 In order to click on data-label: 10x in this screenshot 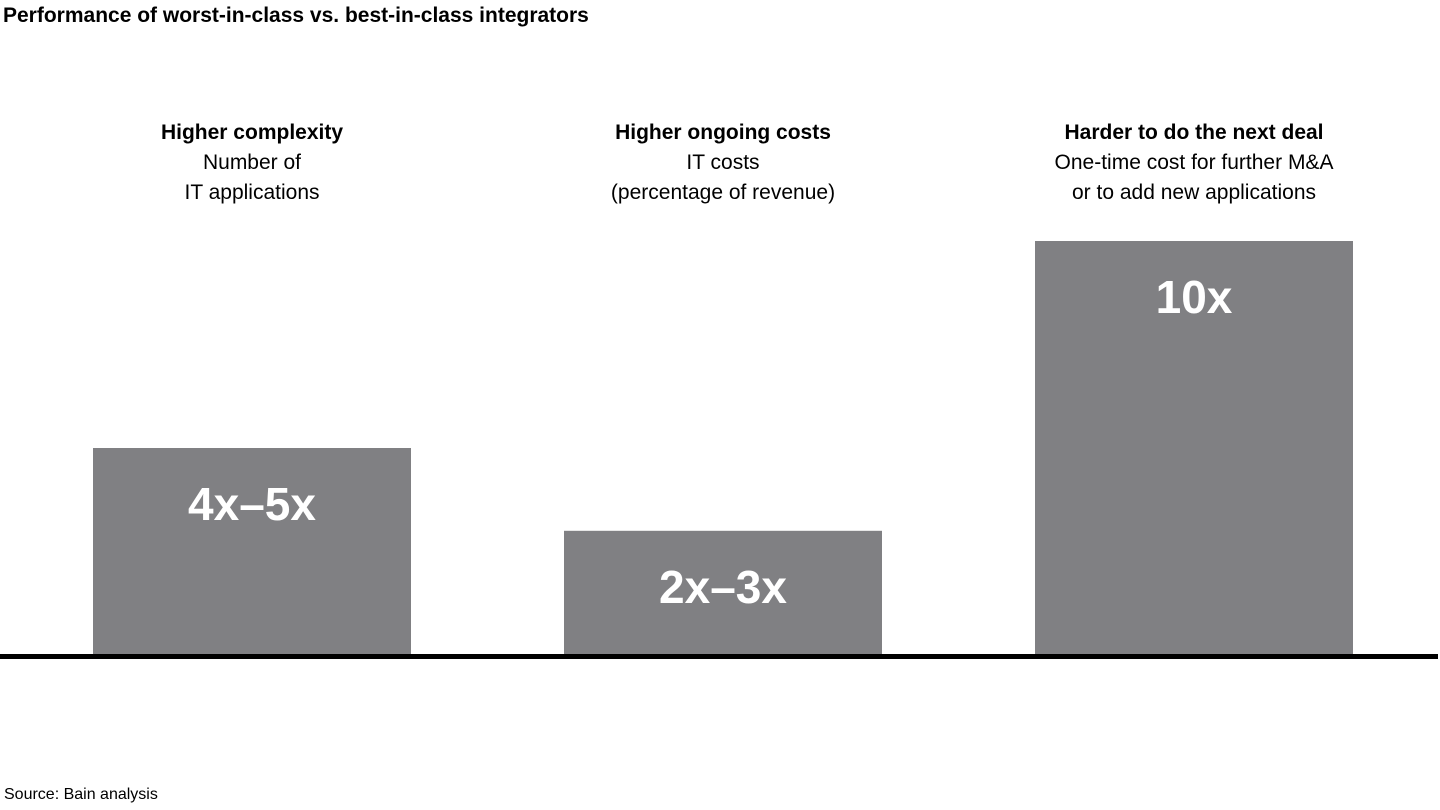, I will do `click(1194, 297)`.